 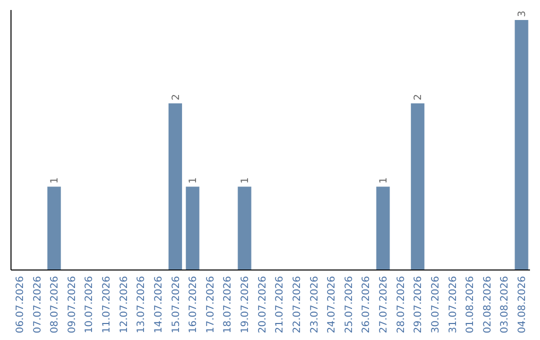 What do you see at coordinates (210, 305) in the screenshot?
I see `x-tick-label: 17.07.2026` at bounding box center [210, 305].